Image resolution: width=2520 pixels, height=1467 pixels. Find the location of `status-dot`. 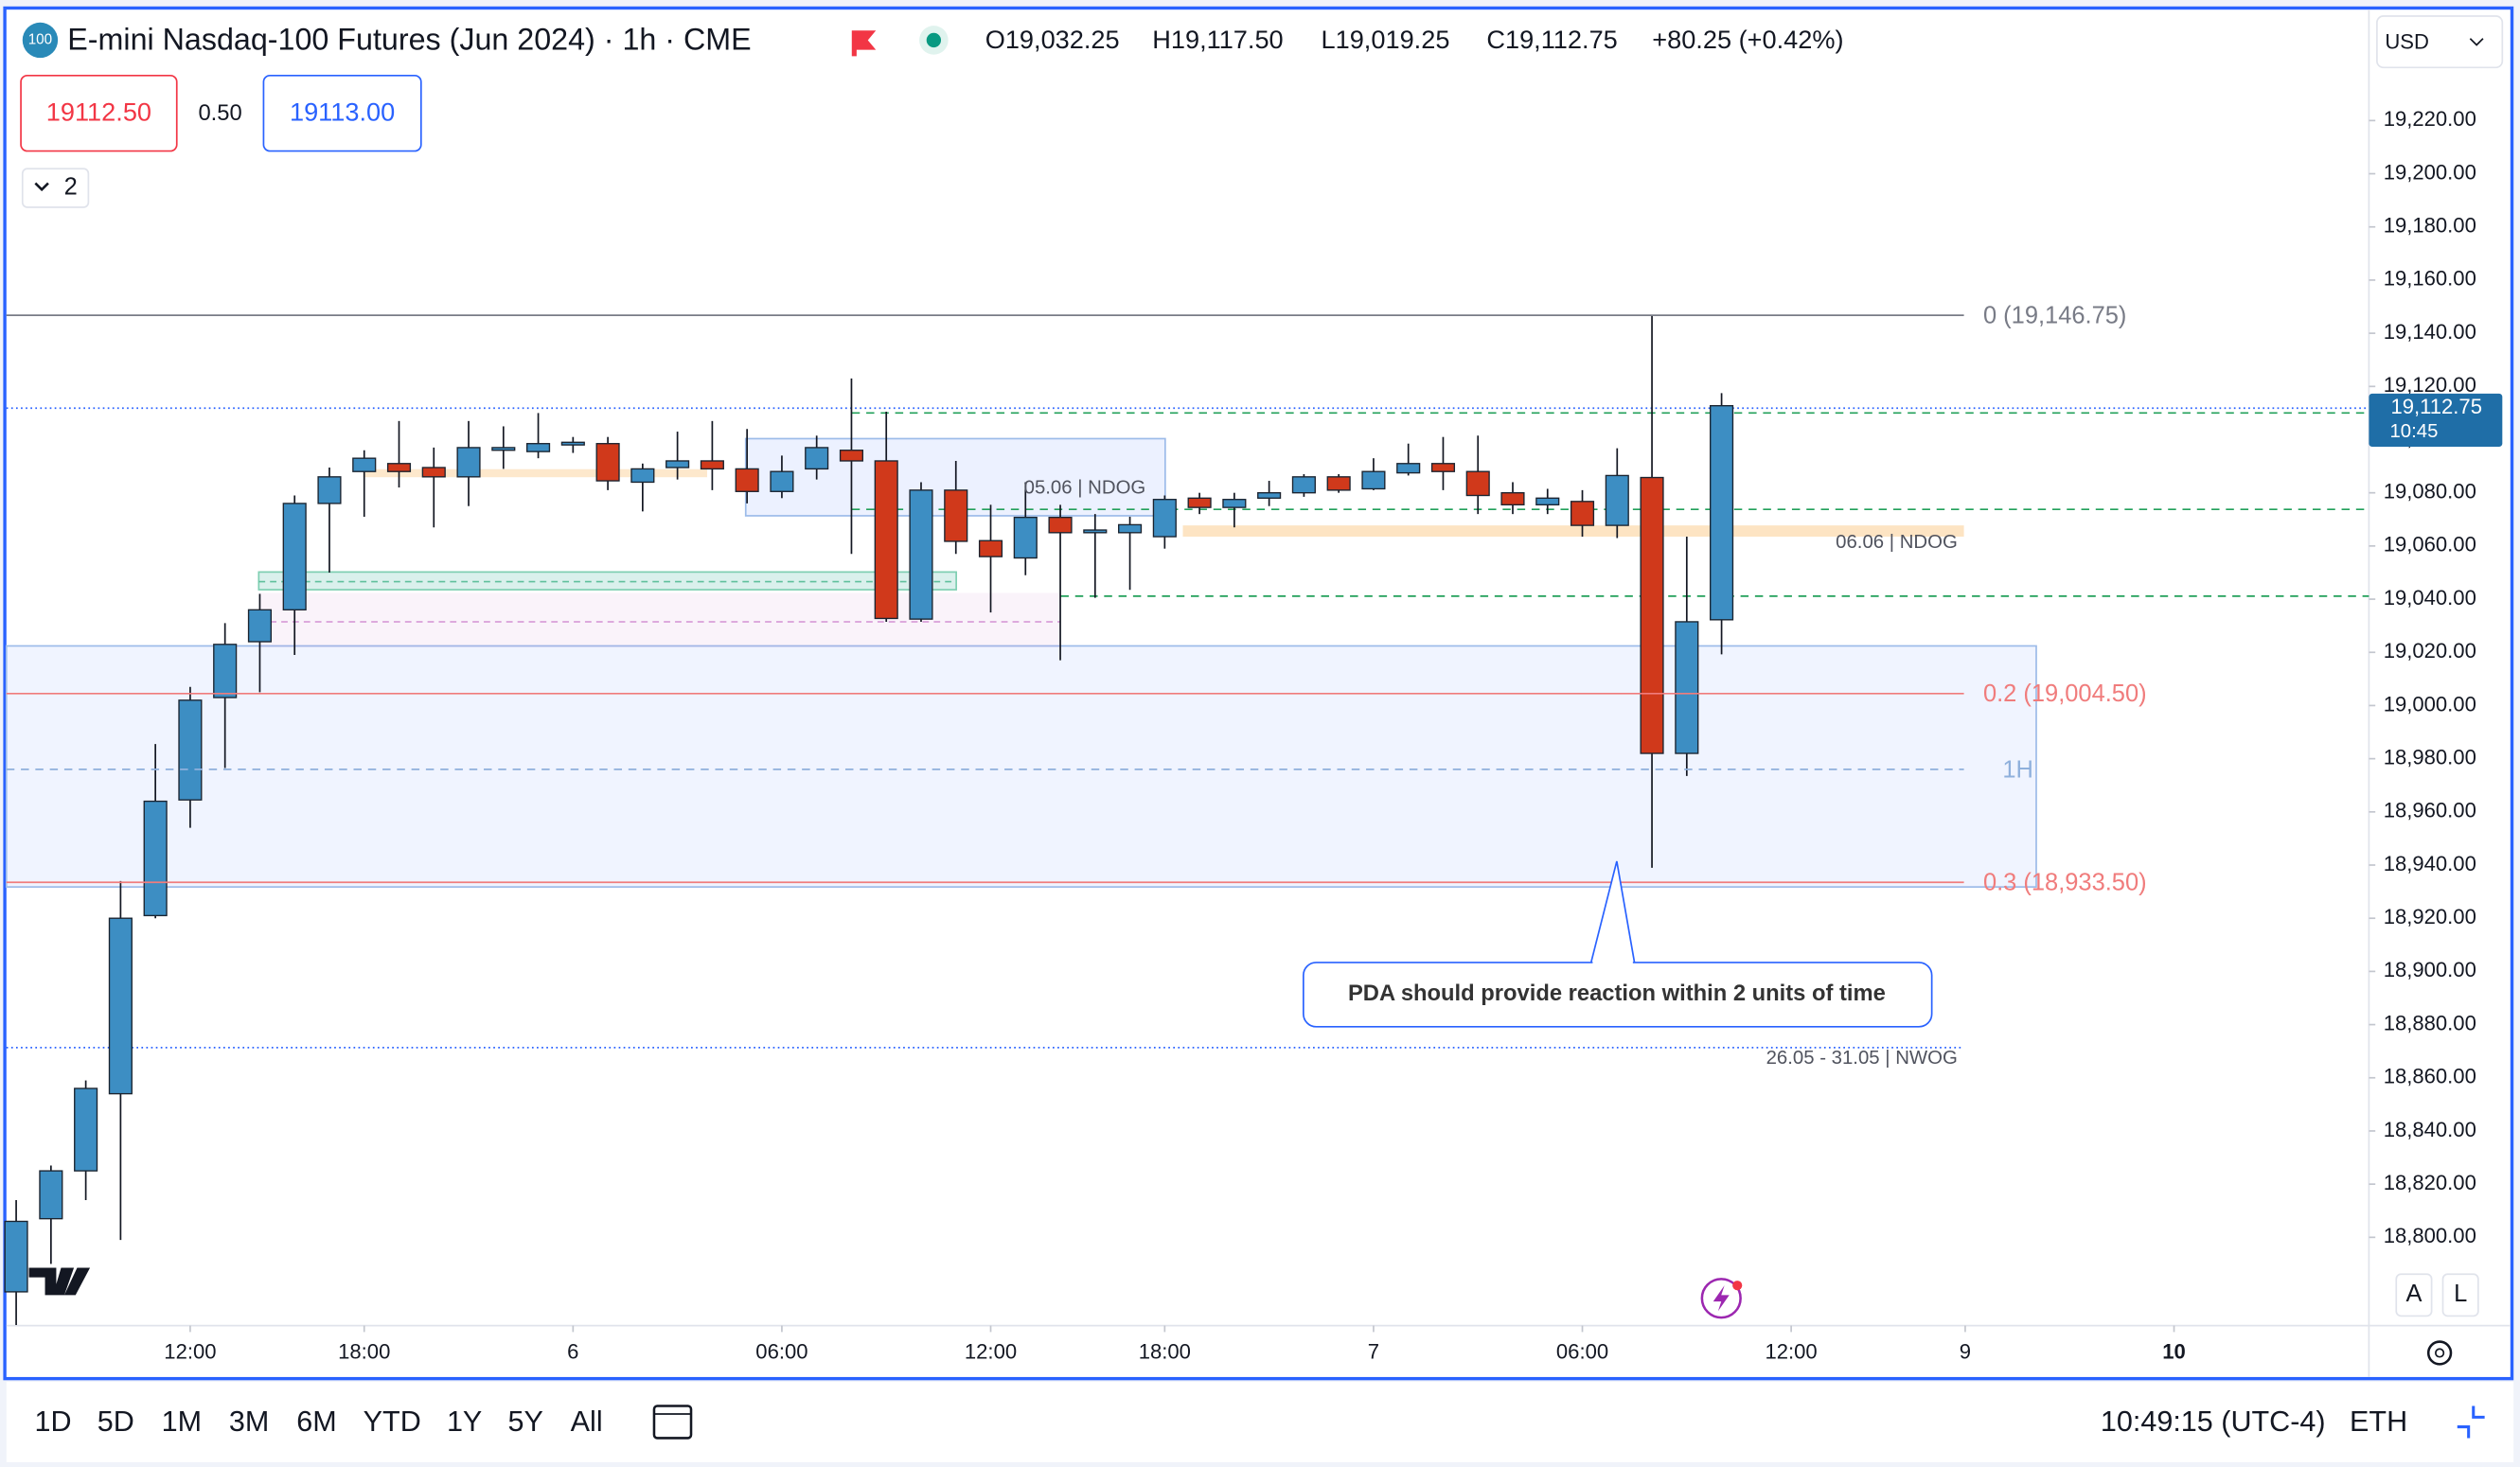

status-dot is located at coordinates (934, 40).